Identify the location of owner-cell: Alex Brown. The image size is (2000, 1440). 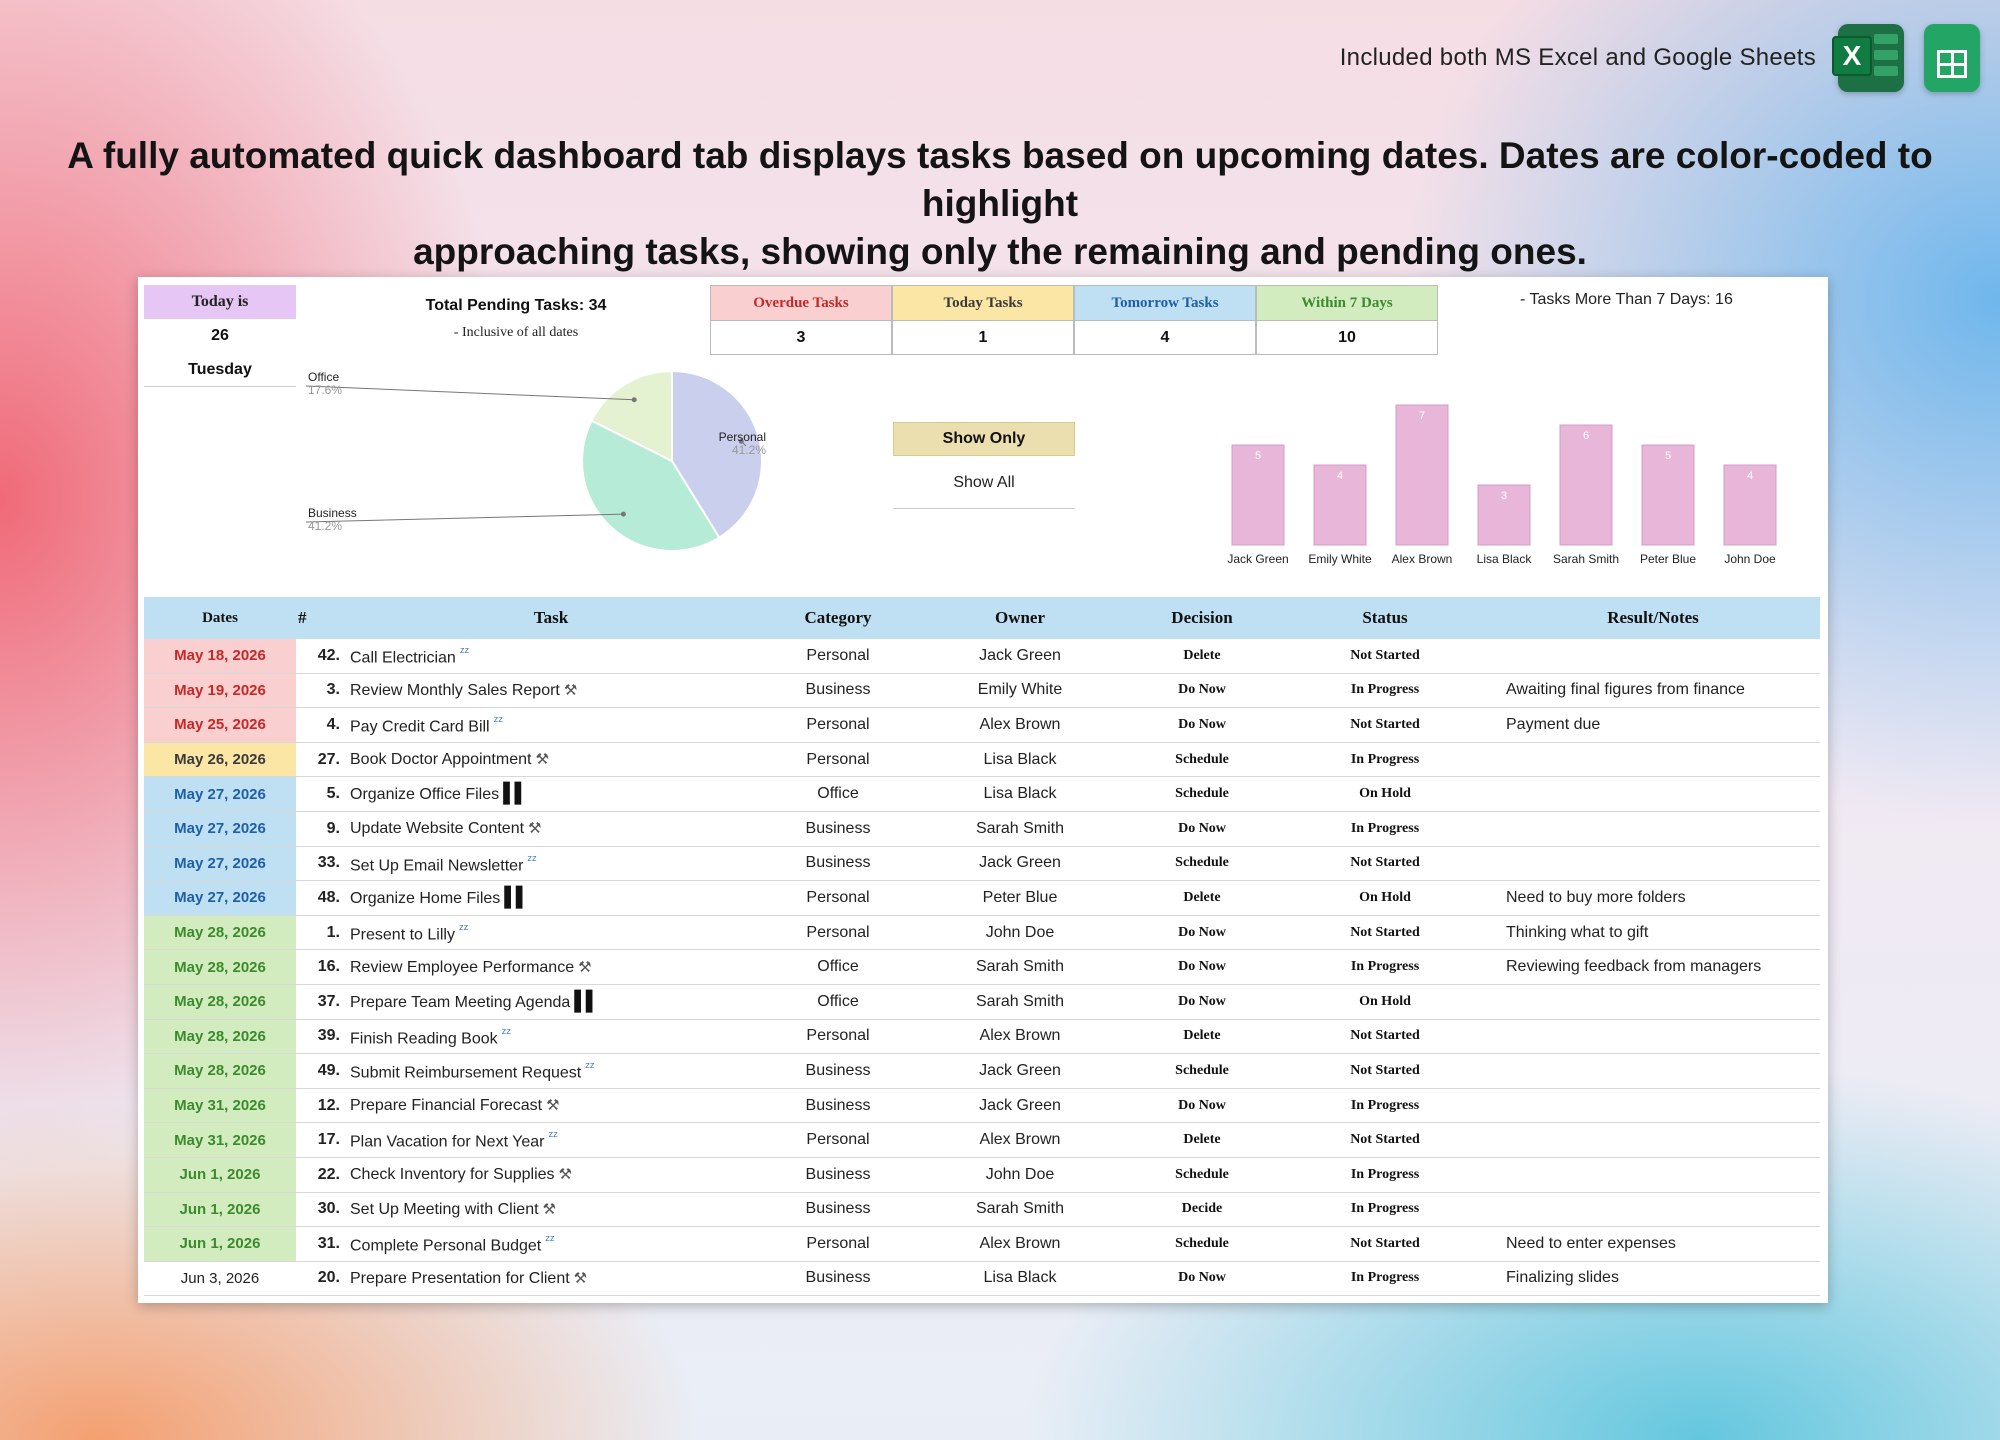
(1020, 1036).